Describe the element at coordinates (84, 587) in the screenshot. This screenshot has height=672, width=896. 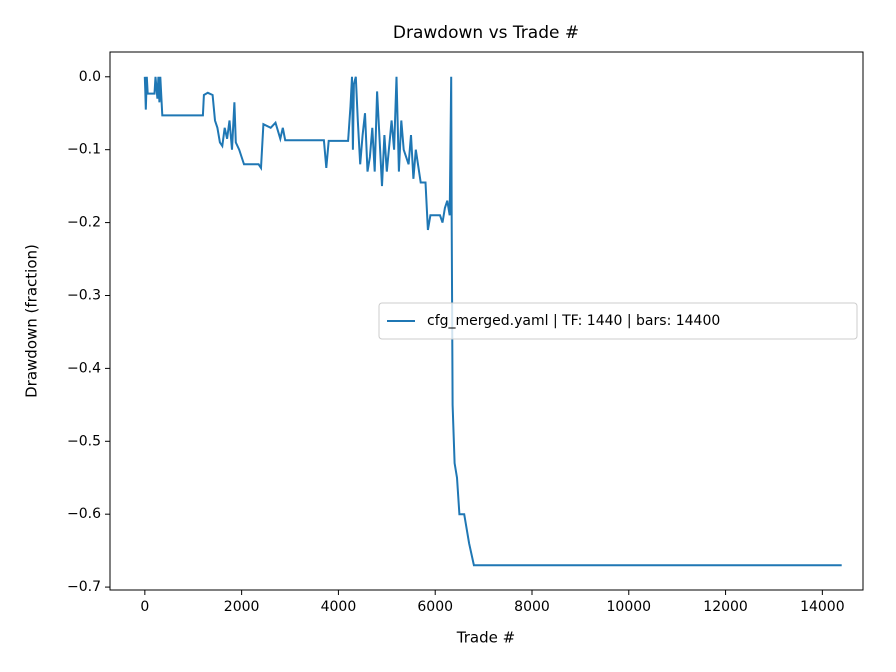
I see `y-tick-label: −0.7` at that location.